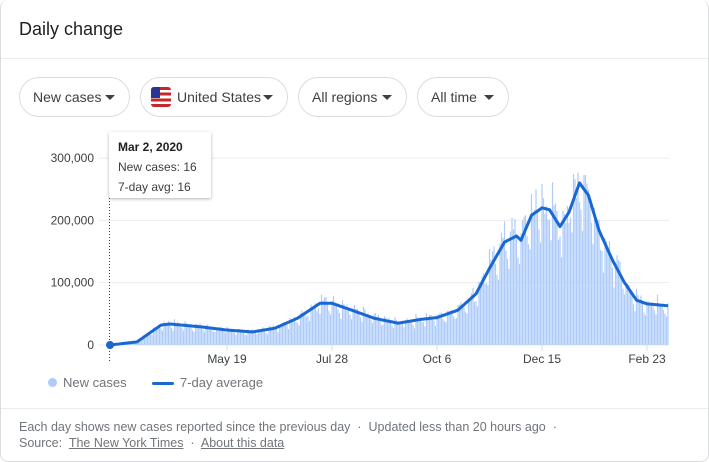  Describe the element at coordinates (126, 443) in the screenshot. I see `source-link: The New York Times` at that location.